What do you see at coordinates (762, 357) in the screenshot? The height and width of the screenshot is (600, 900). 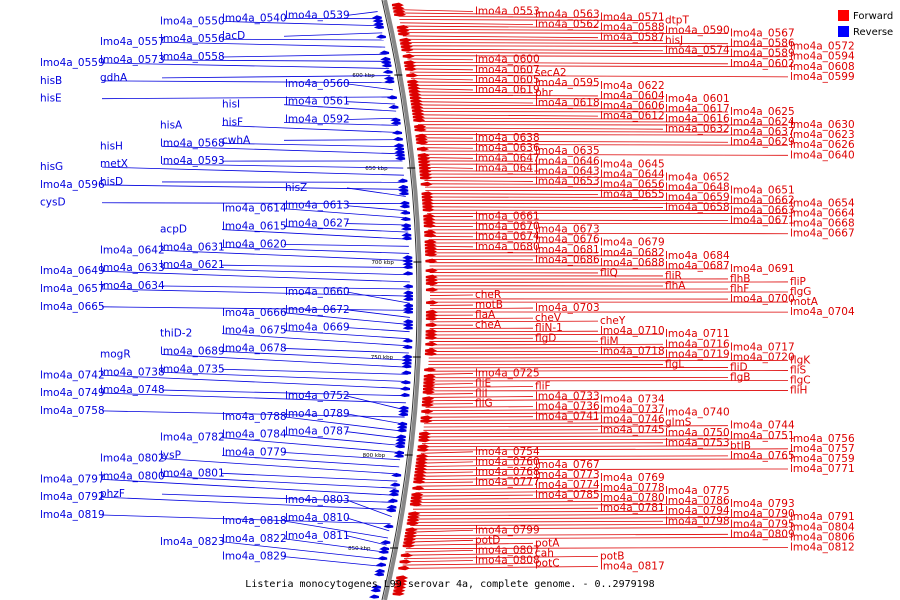 I see `forward-gene-label: lmo4a_0720` at bounding box center [762, 357].